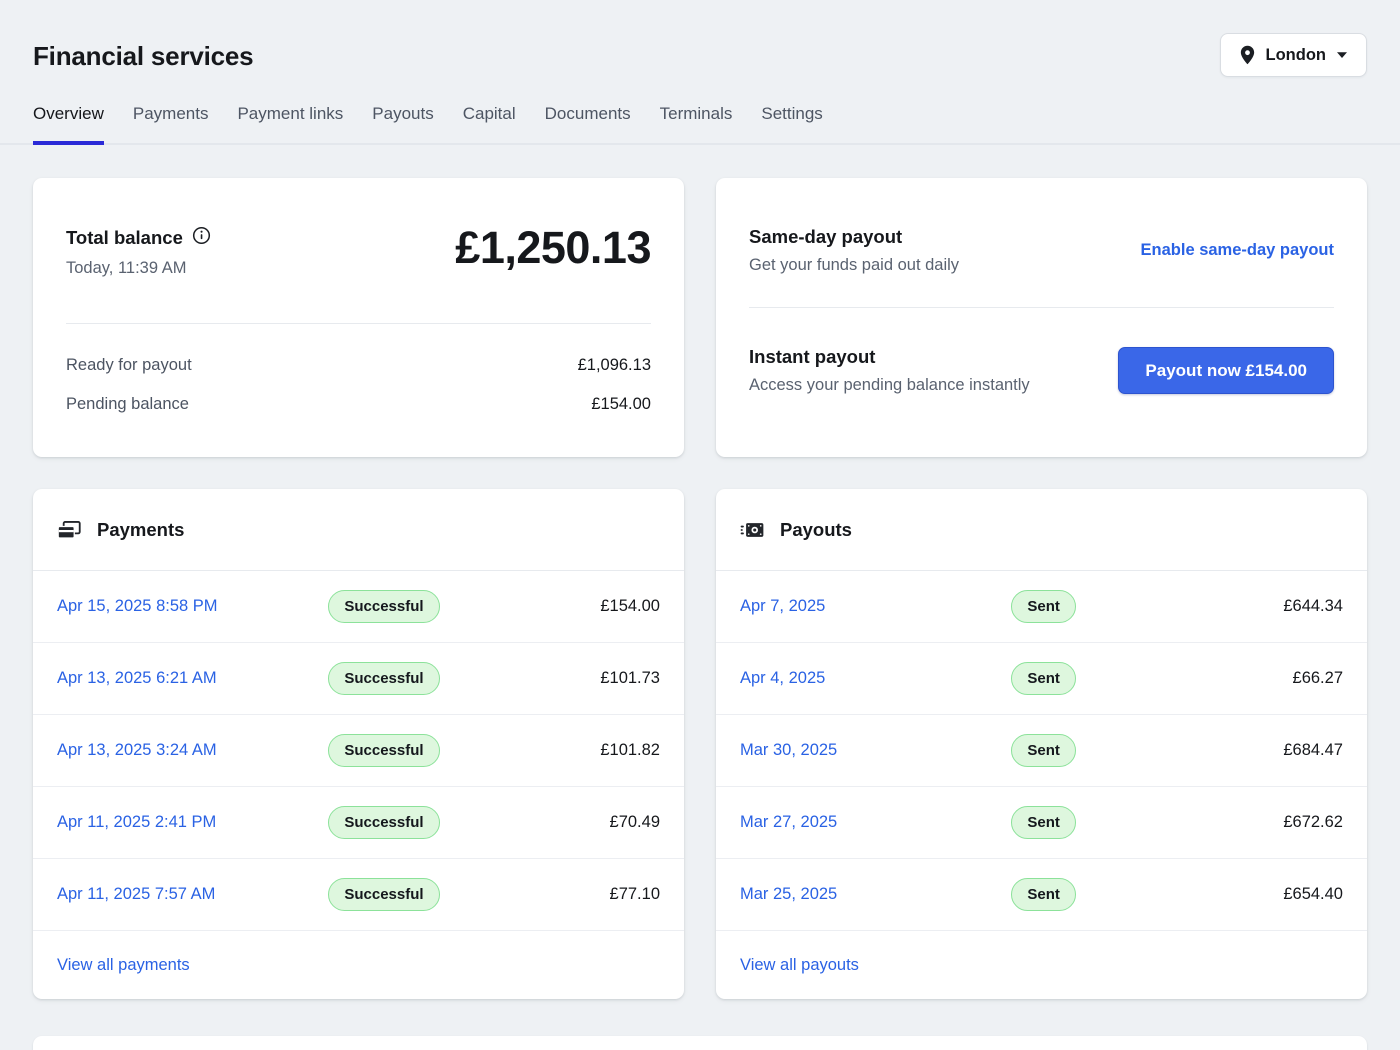 Image resolution: width=1400 pixels, height=1050 pixels. I want to click on view-all-payments-link: View all payments, so click(123, 964).